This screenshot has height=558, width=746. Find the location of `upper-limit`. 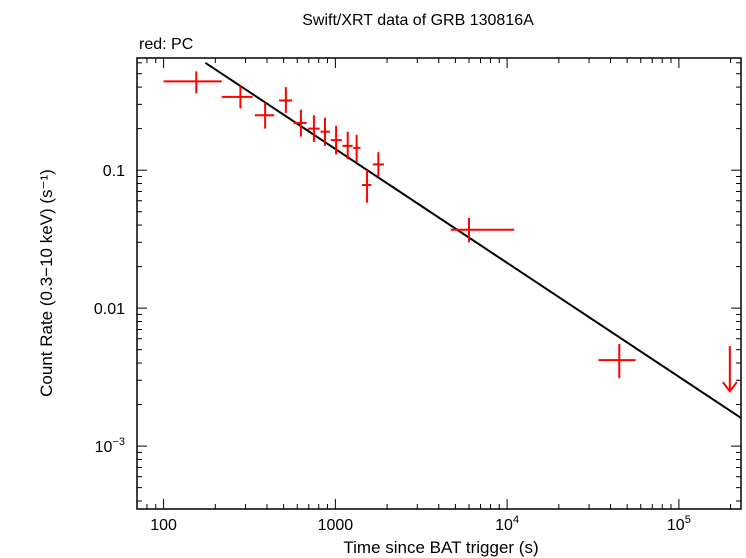

upper-limit is located at coordinates (730, 369).